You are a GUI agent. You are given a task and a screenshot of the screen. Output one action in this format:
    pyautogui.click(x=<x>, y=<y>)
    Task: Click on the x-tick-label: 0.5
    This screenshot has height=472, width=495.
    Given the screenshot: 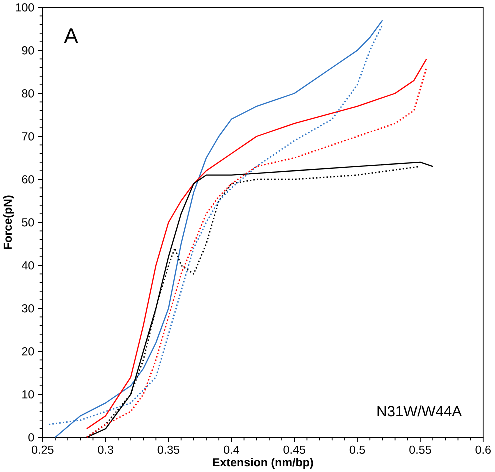 What is the action you would take?
    pyautogui.click(x=358, y=450)
    